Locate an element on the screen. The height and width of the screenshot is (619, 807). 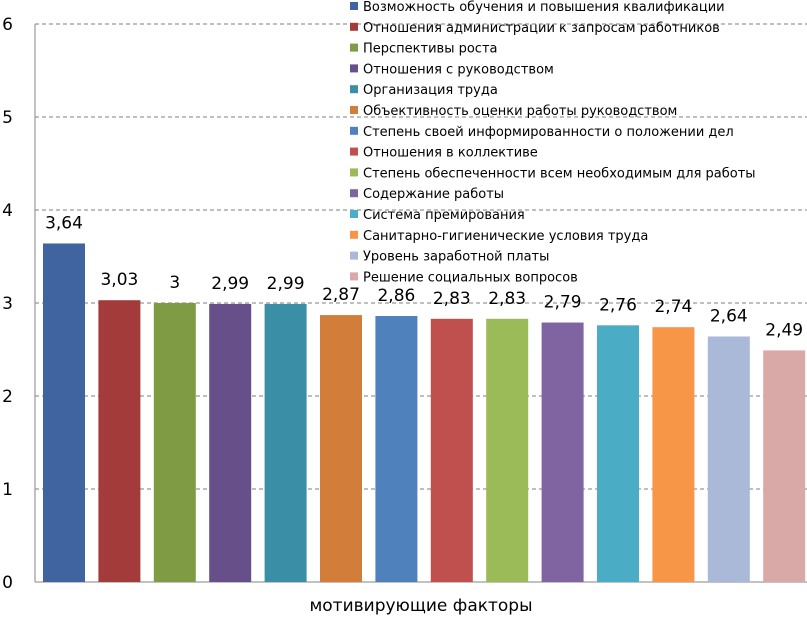
legend-label: Отношения с руководством is located at coordinates (458, 69).